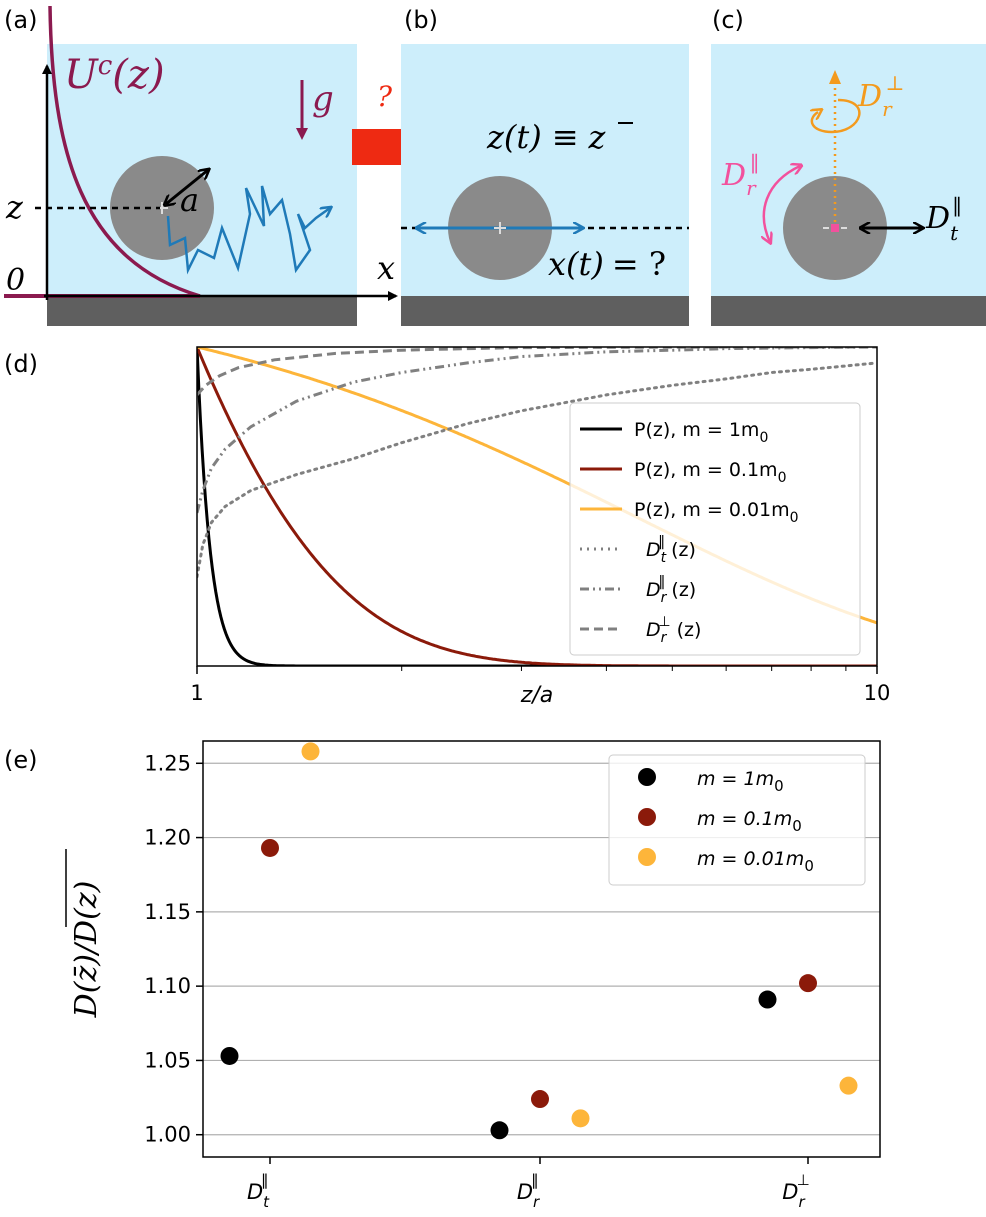 The height and width of the screenshot is (1217, 986). What do you see at coordinates (21, 364) in the screenshot?
I see `panel-label-d: (d)` at bounding box center [21, 364].